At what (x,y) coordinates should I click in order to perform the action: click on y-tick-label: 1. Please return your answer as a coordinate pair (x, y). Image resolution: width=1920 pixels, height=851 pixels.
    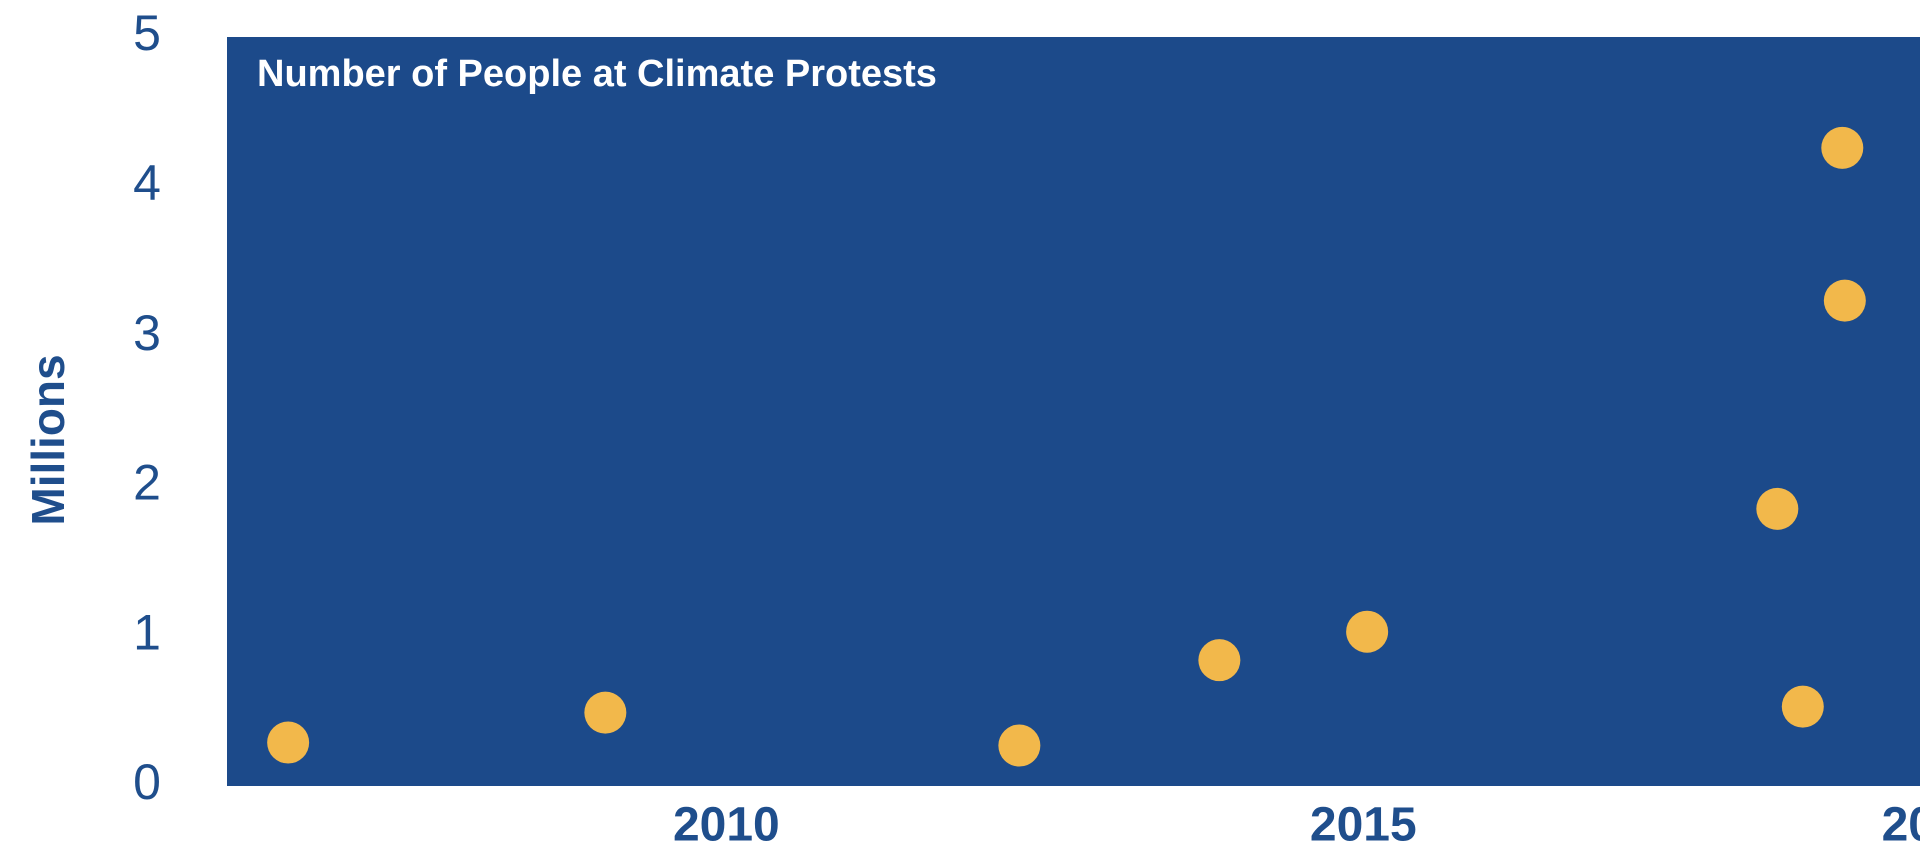
    Looking at the image, I should click on (147, 632).